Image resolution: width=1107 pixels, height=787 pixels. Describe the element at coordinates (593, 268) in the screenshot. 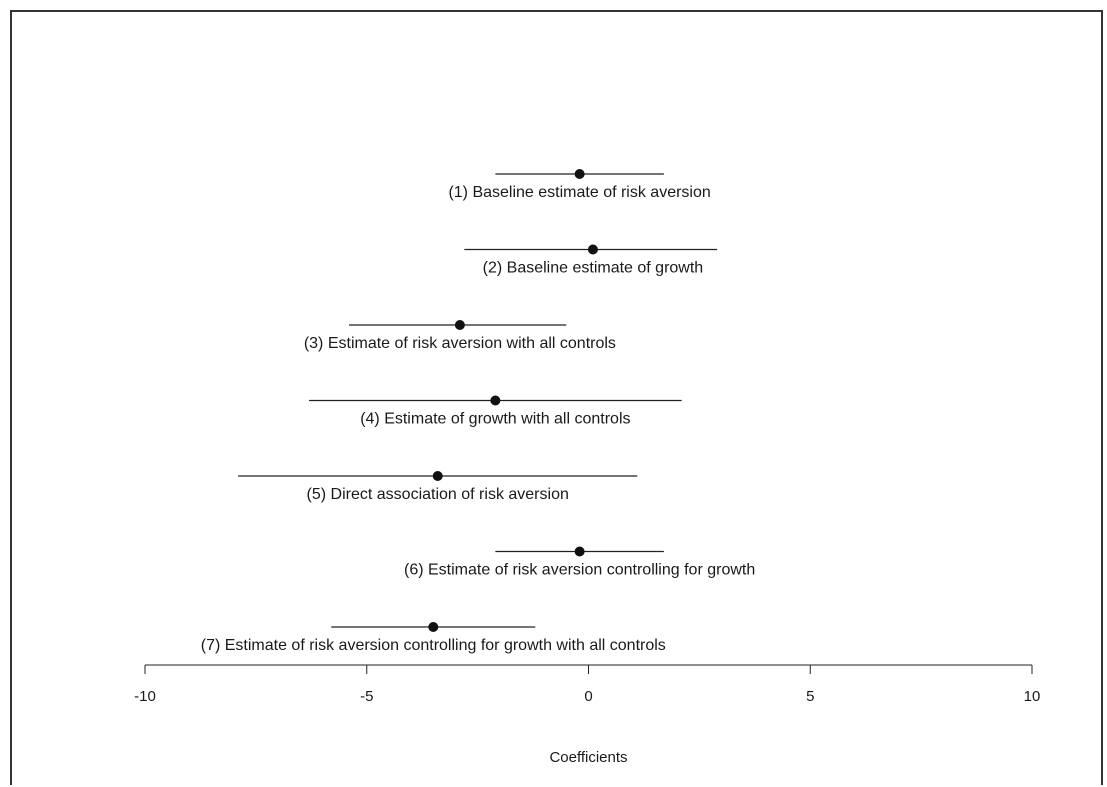

I see `estimate-label: (2) Baseline estimate of growth` at that location.